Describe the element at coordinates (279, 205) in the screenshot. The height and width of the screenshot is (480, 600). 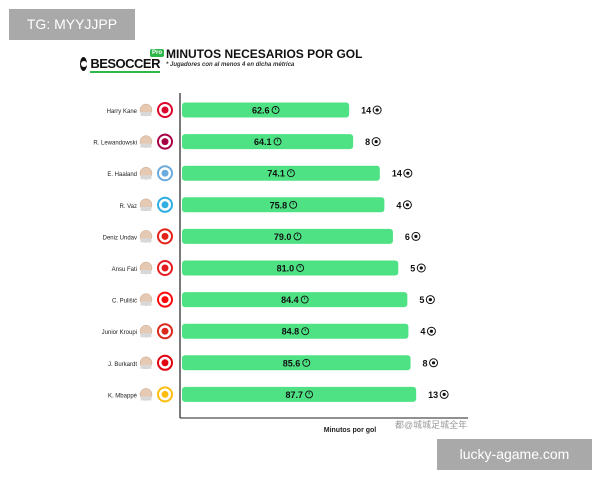
I see `bar-value-label: 75.8` at that location.